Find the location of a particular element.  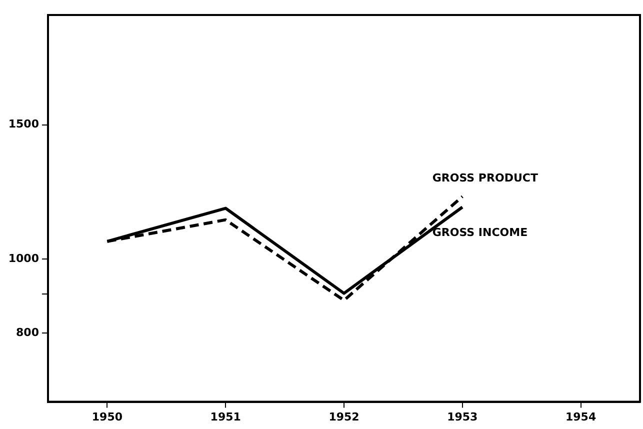

series-label: GROSS INCOME is located at coordinates (480, 232).